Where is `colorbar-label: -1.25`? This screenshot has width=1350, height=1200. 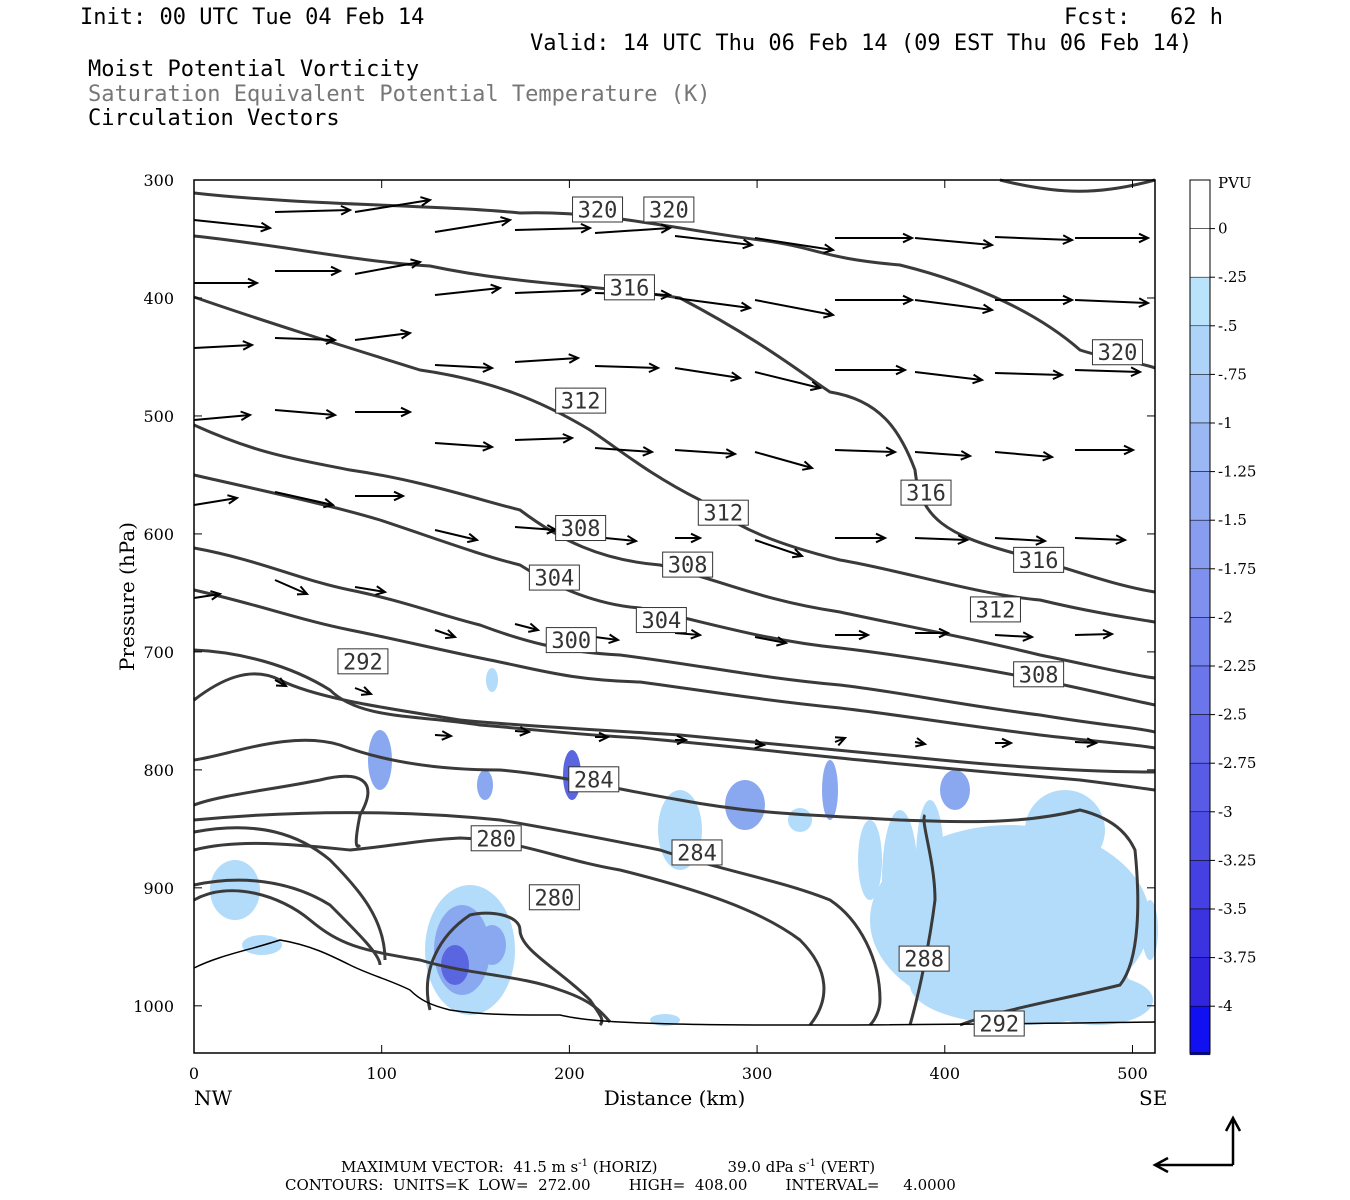
colorbar-label: -1.25 is located at coordinates (1237, 472).